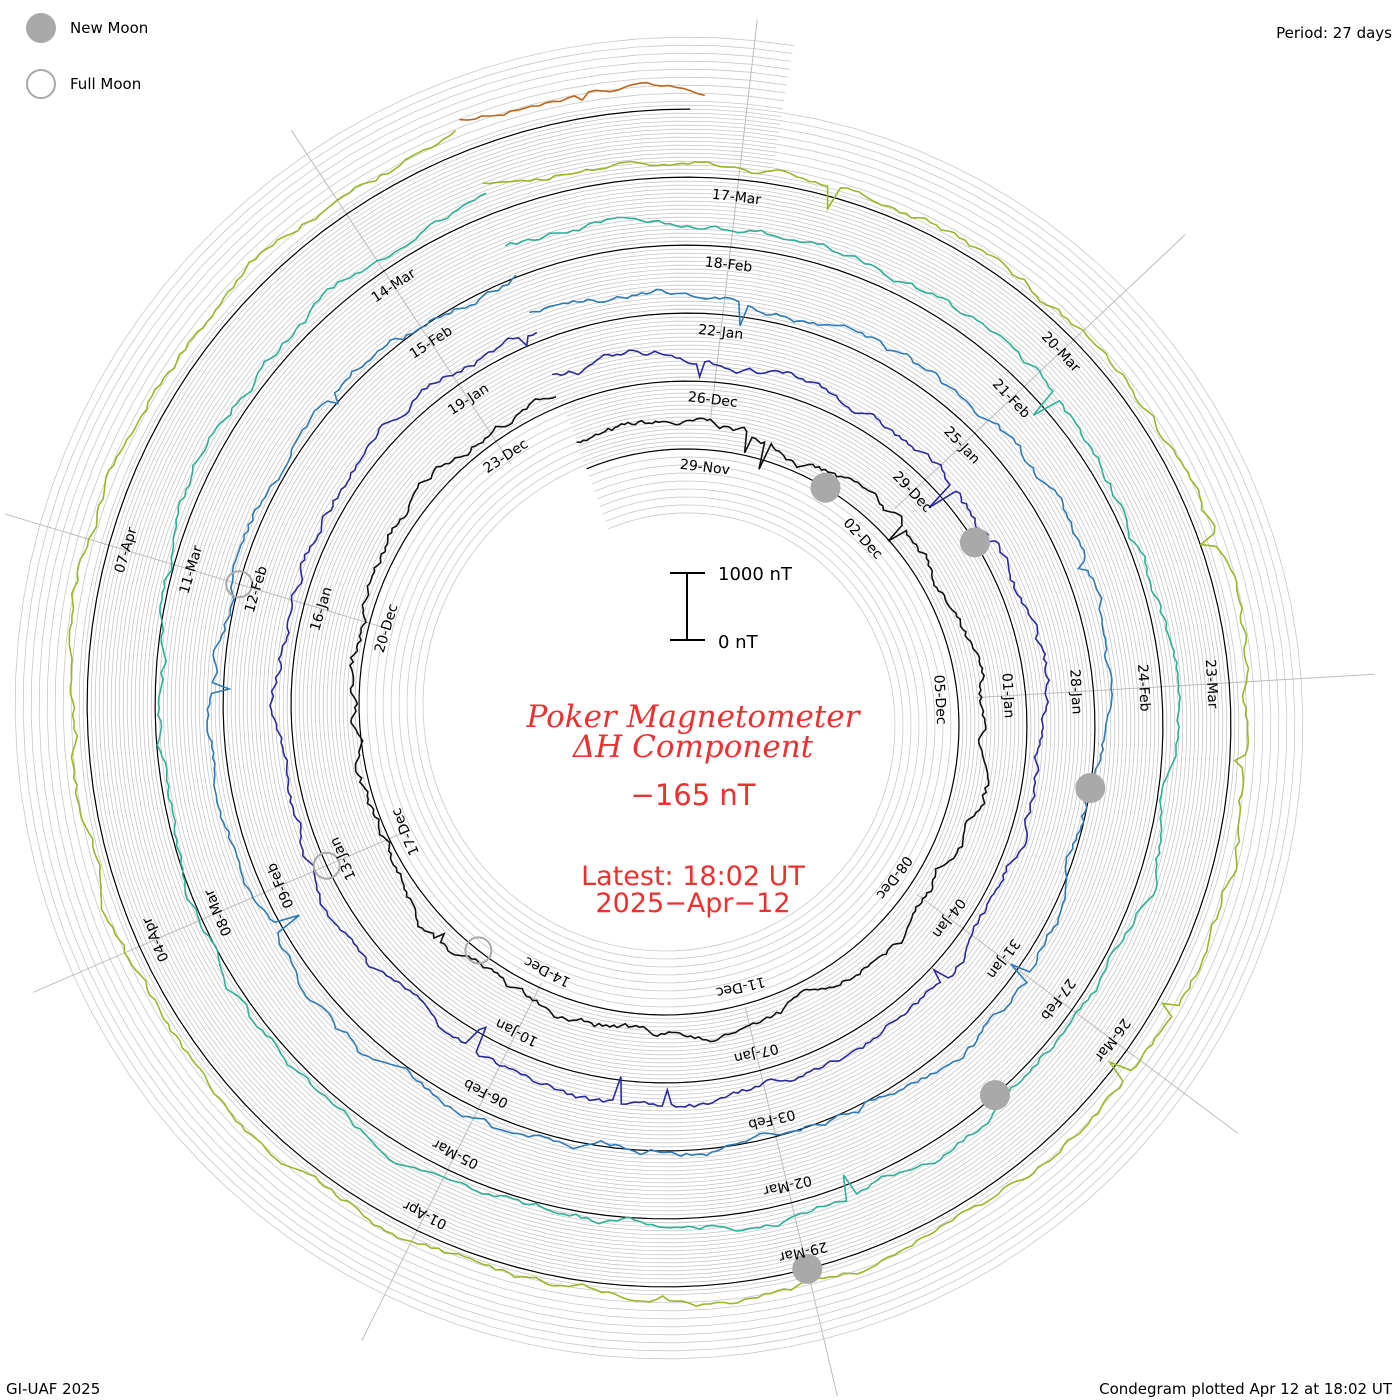 The image size is (1400, 1400). What do you see at coordinates (736, 198) in the screenshot?
I see `date-label: 17-Mar` at bounding box center [736, 198].